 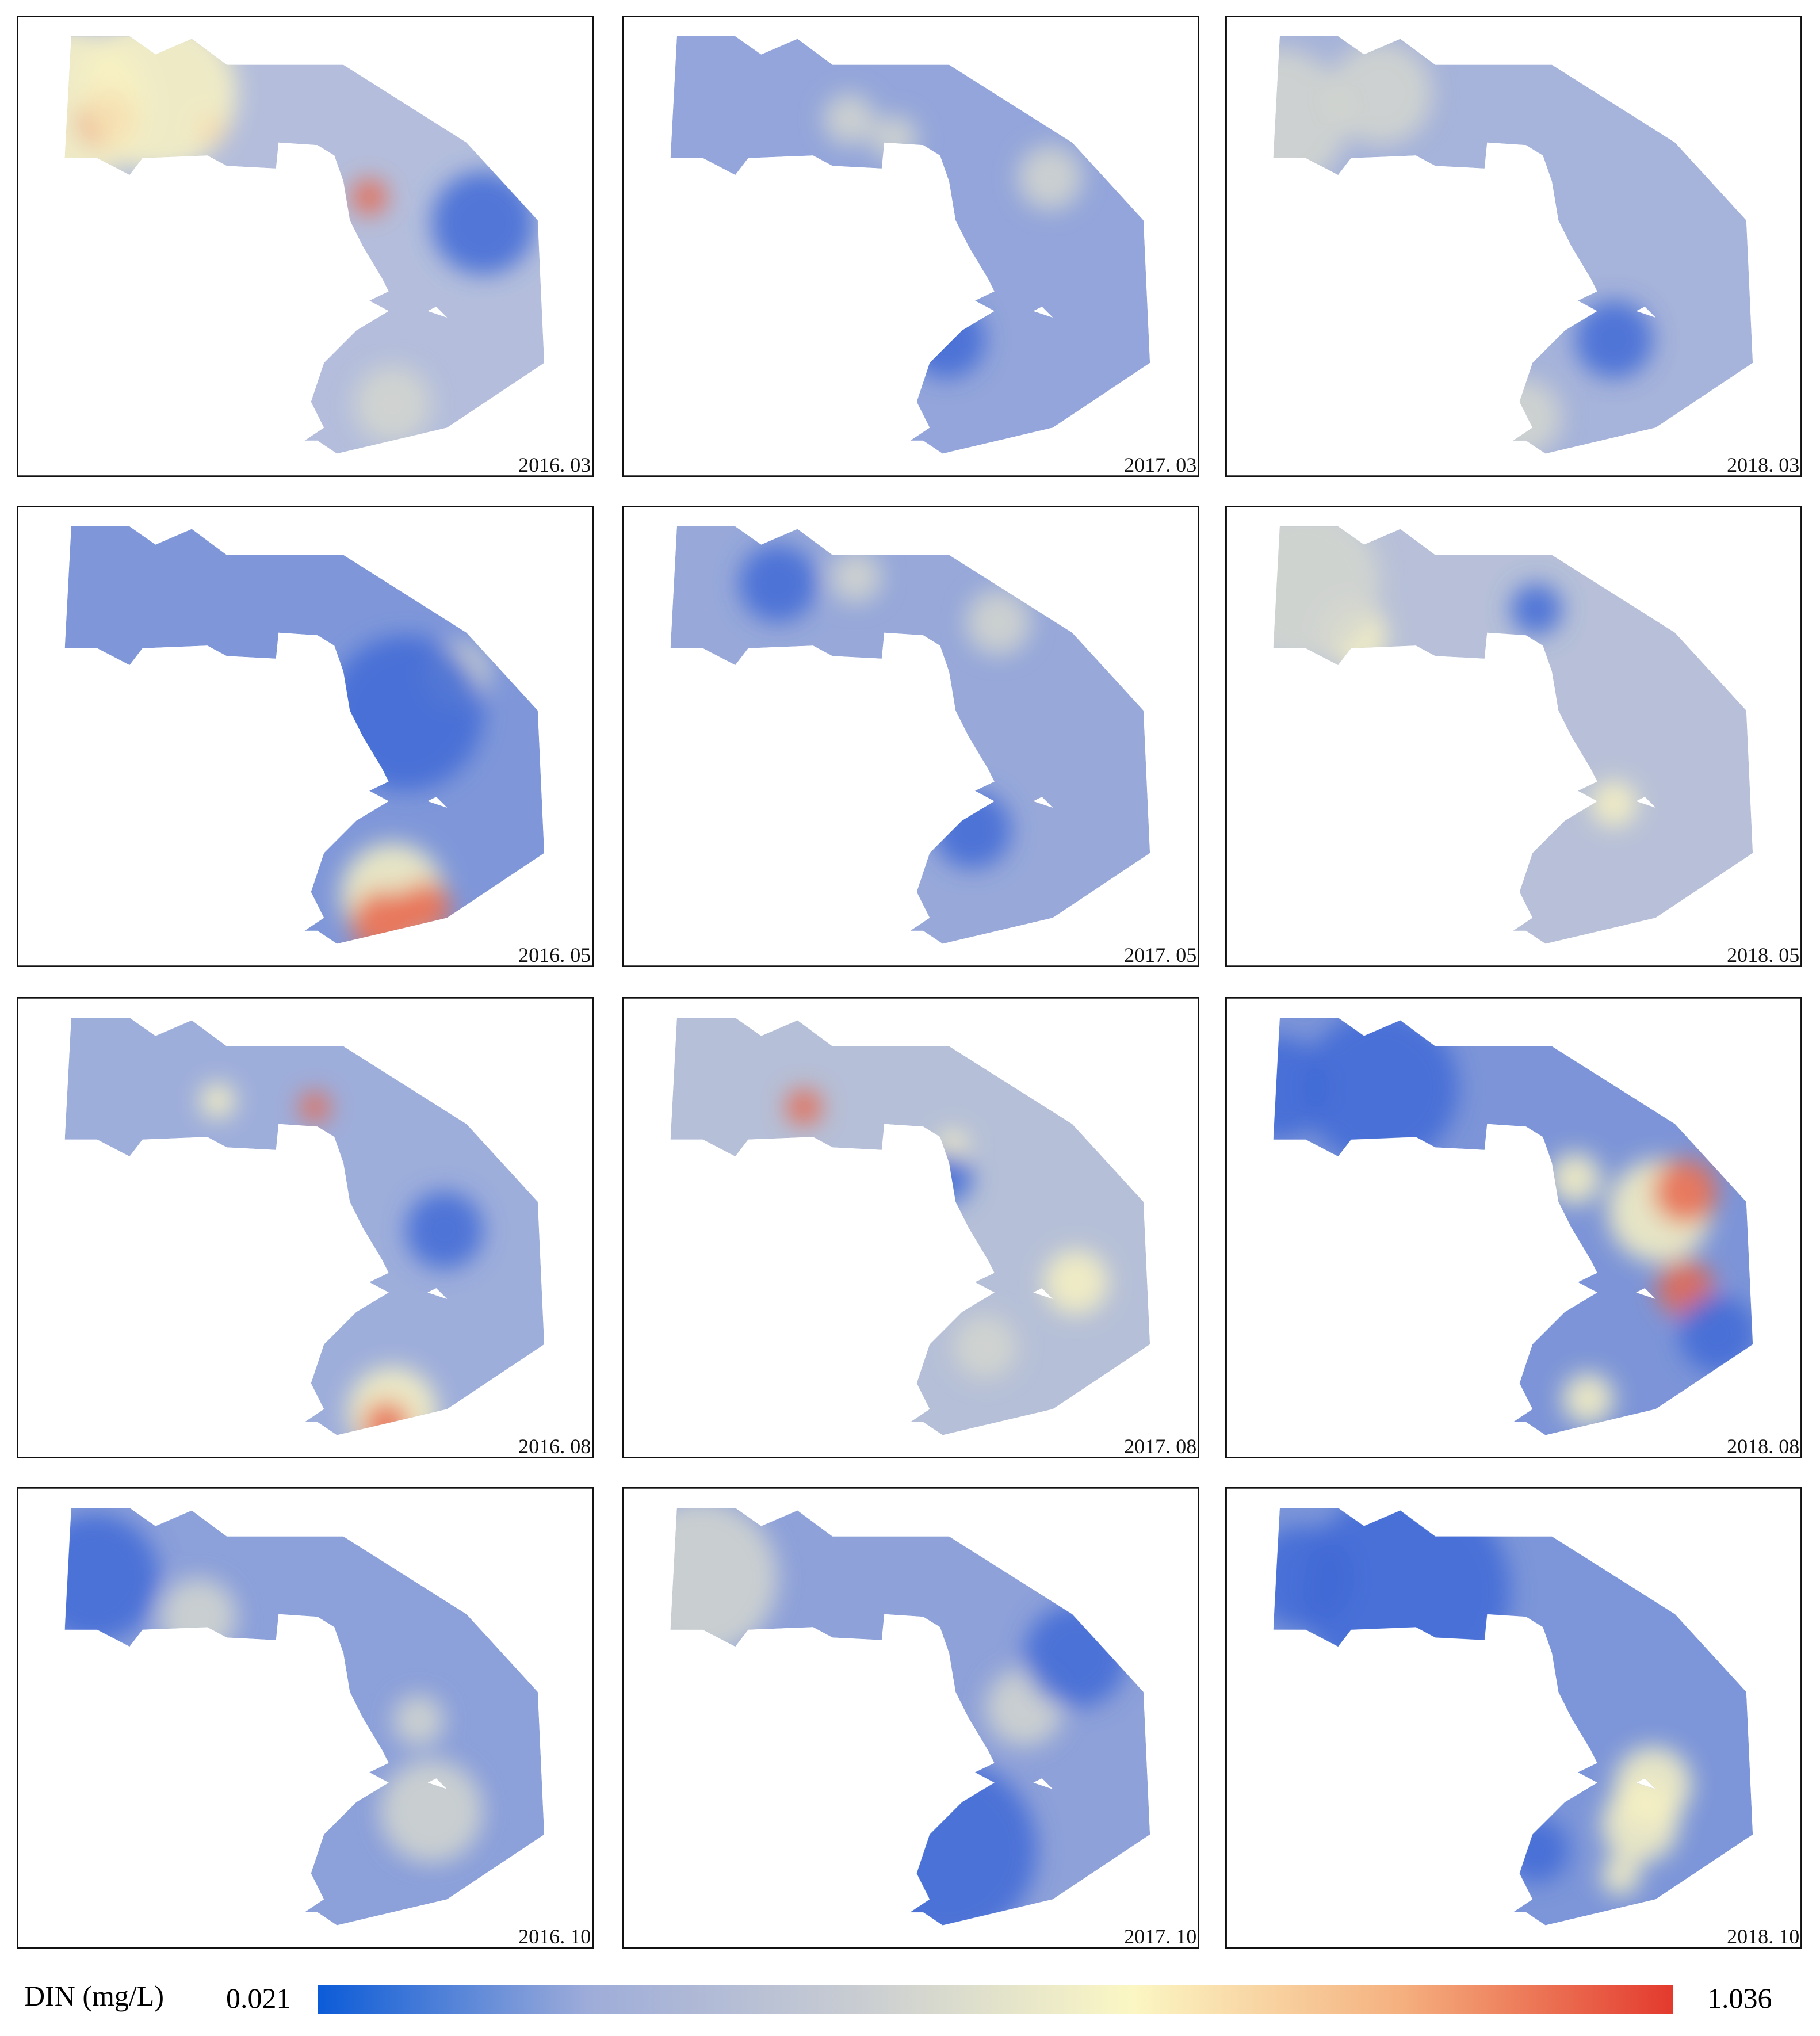 What do you see at coordinates (1763, 464) in the screenshot?
I see `panel-label: 2018. 03` at bounding box center [1763, 464].